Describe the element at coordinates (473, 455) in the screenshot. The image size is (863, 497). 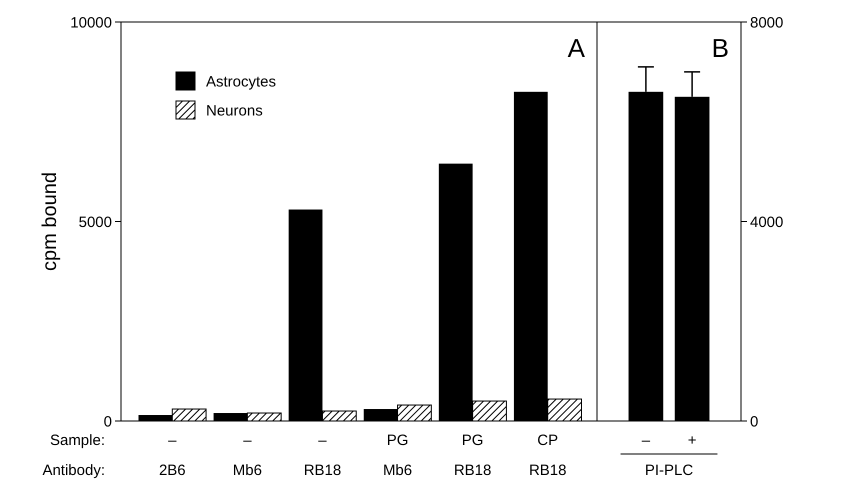
I see `x-tick-label: PG RB18` at that location.